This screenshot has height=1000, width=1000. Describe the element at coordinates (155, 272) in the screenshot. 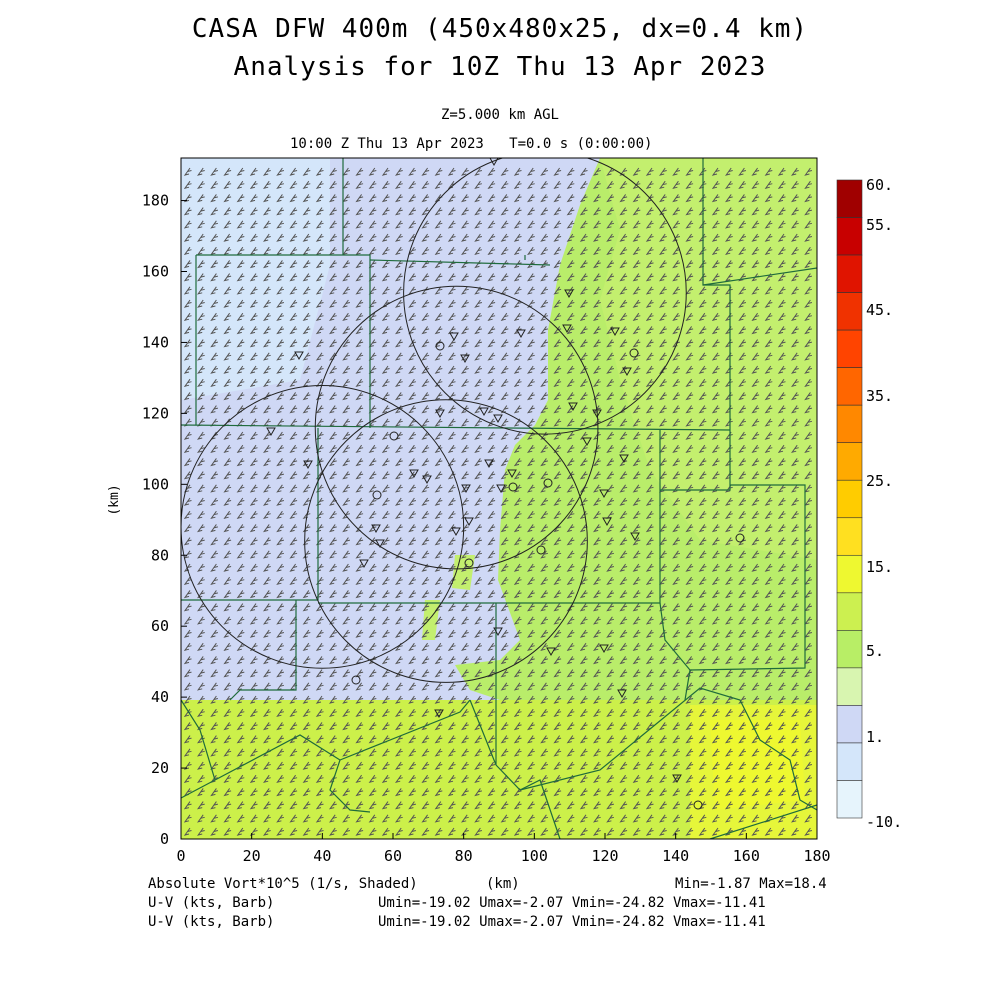

I see `y-tick-label: 160` at that location.